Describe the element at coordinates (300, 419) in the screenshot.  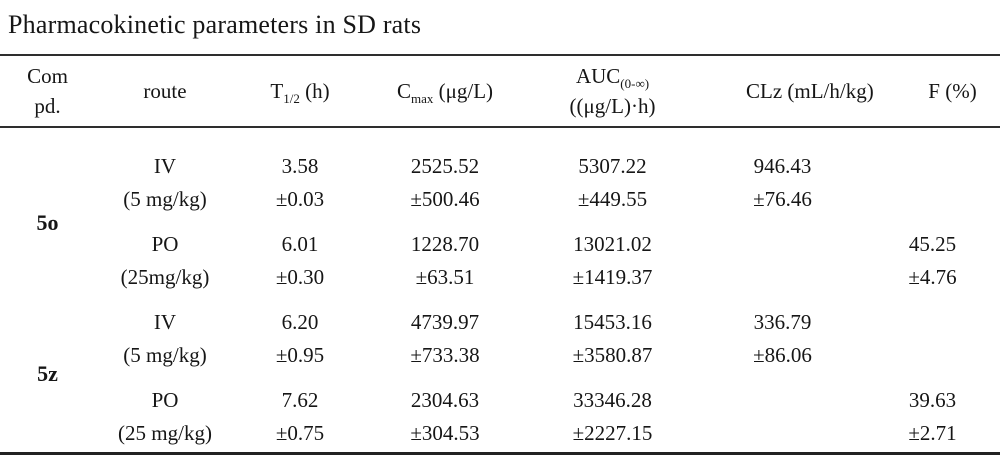
I see `cell-t12: 7.62 ±0.75` at that location.